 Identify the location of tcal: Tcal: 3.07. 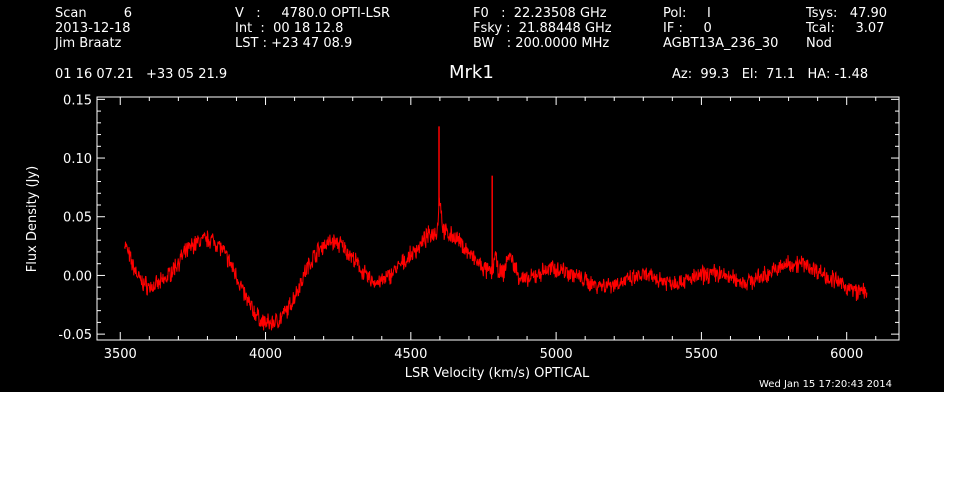
(845, 28).